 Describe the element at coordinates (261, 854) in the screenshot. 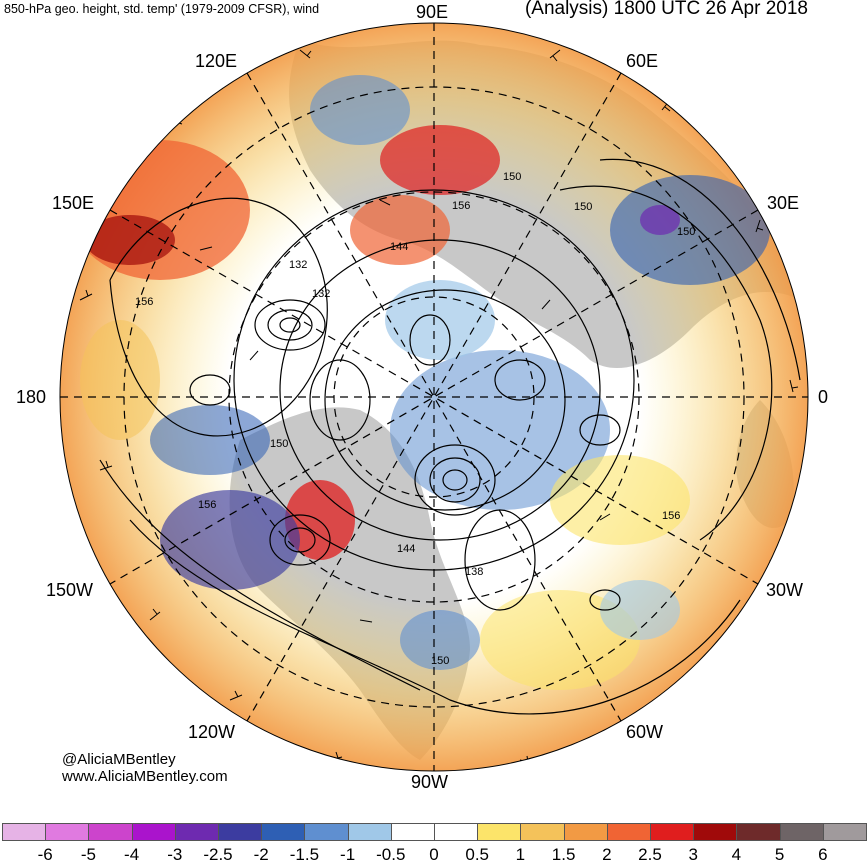

I see `colorbar-tick-label: -2` at that location.